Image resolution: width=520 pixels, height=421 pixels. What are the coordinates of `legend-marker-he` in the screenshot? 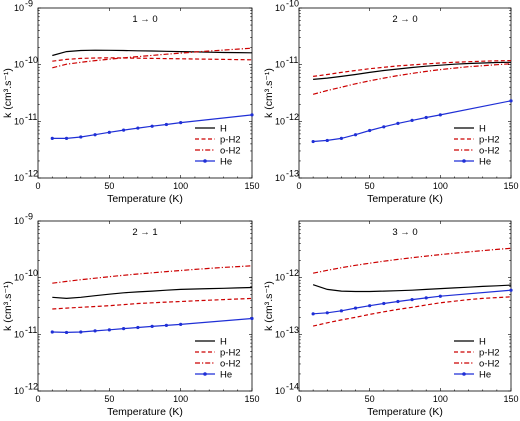 It's located at (205, 374).